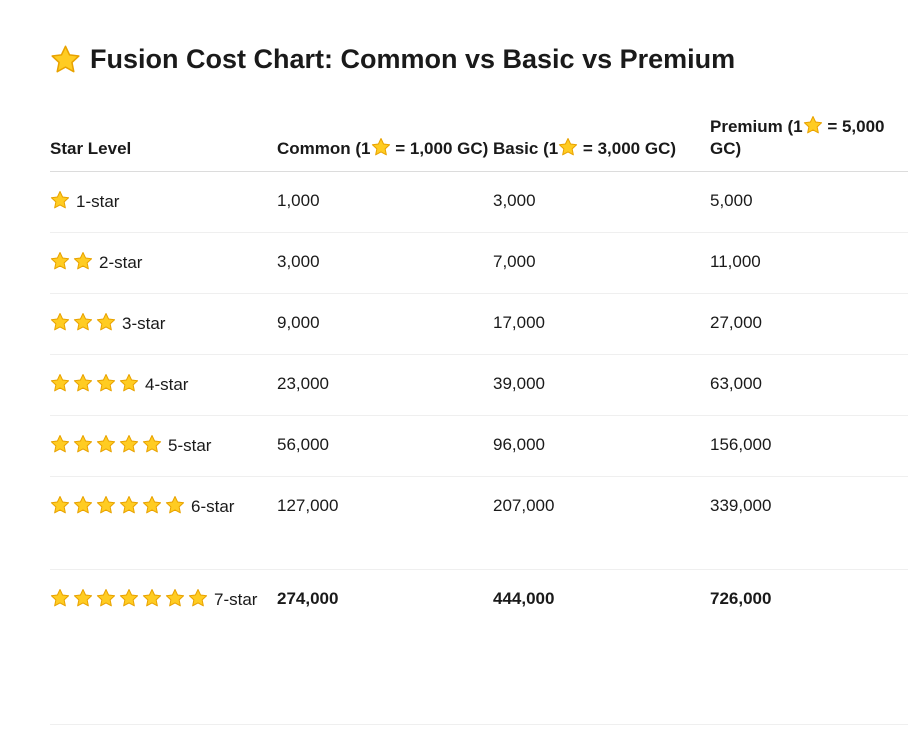 This screenshot has height=737, width=908. Describe the element at coordinates (385, 324) in the screenshot. I see `common-cost-cell: 9,000` at that location.